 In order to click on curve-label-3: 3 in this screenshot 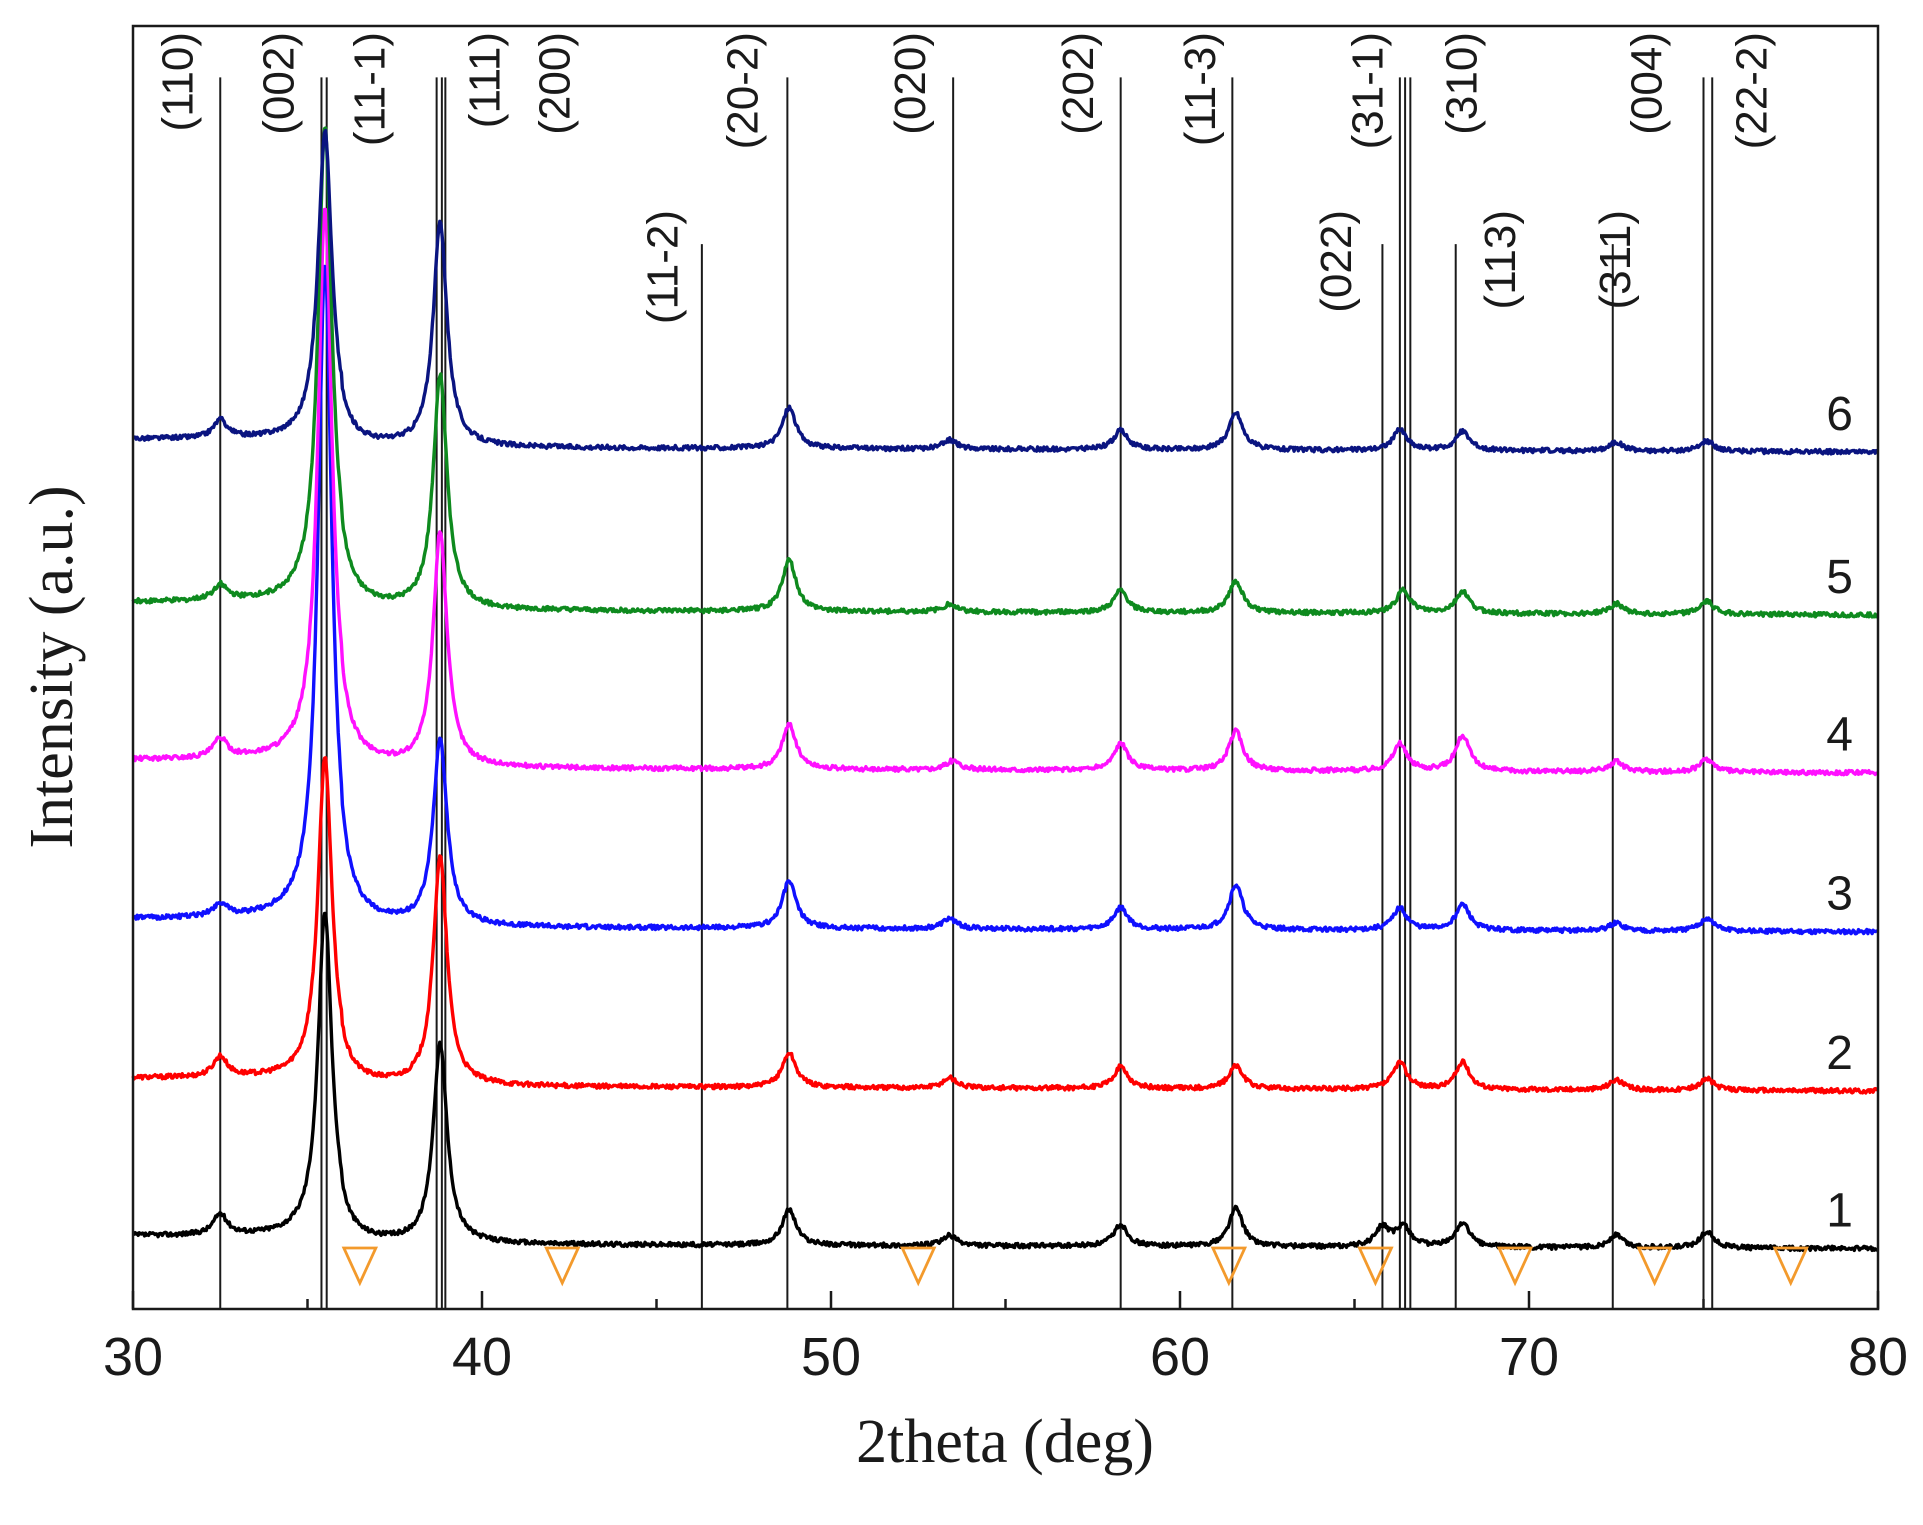, I will do `click(1839, 894)`.